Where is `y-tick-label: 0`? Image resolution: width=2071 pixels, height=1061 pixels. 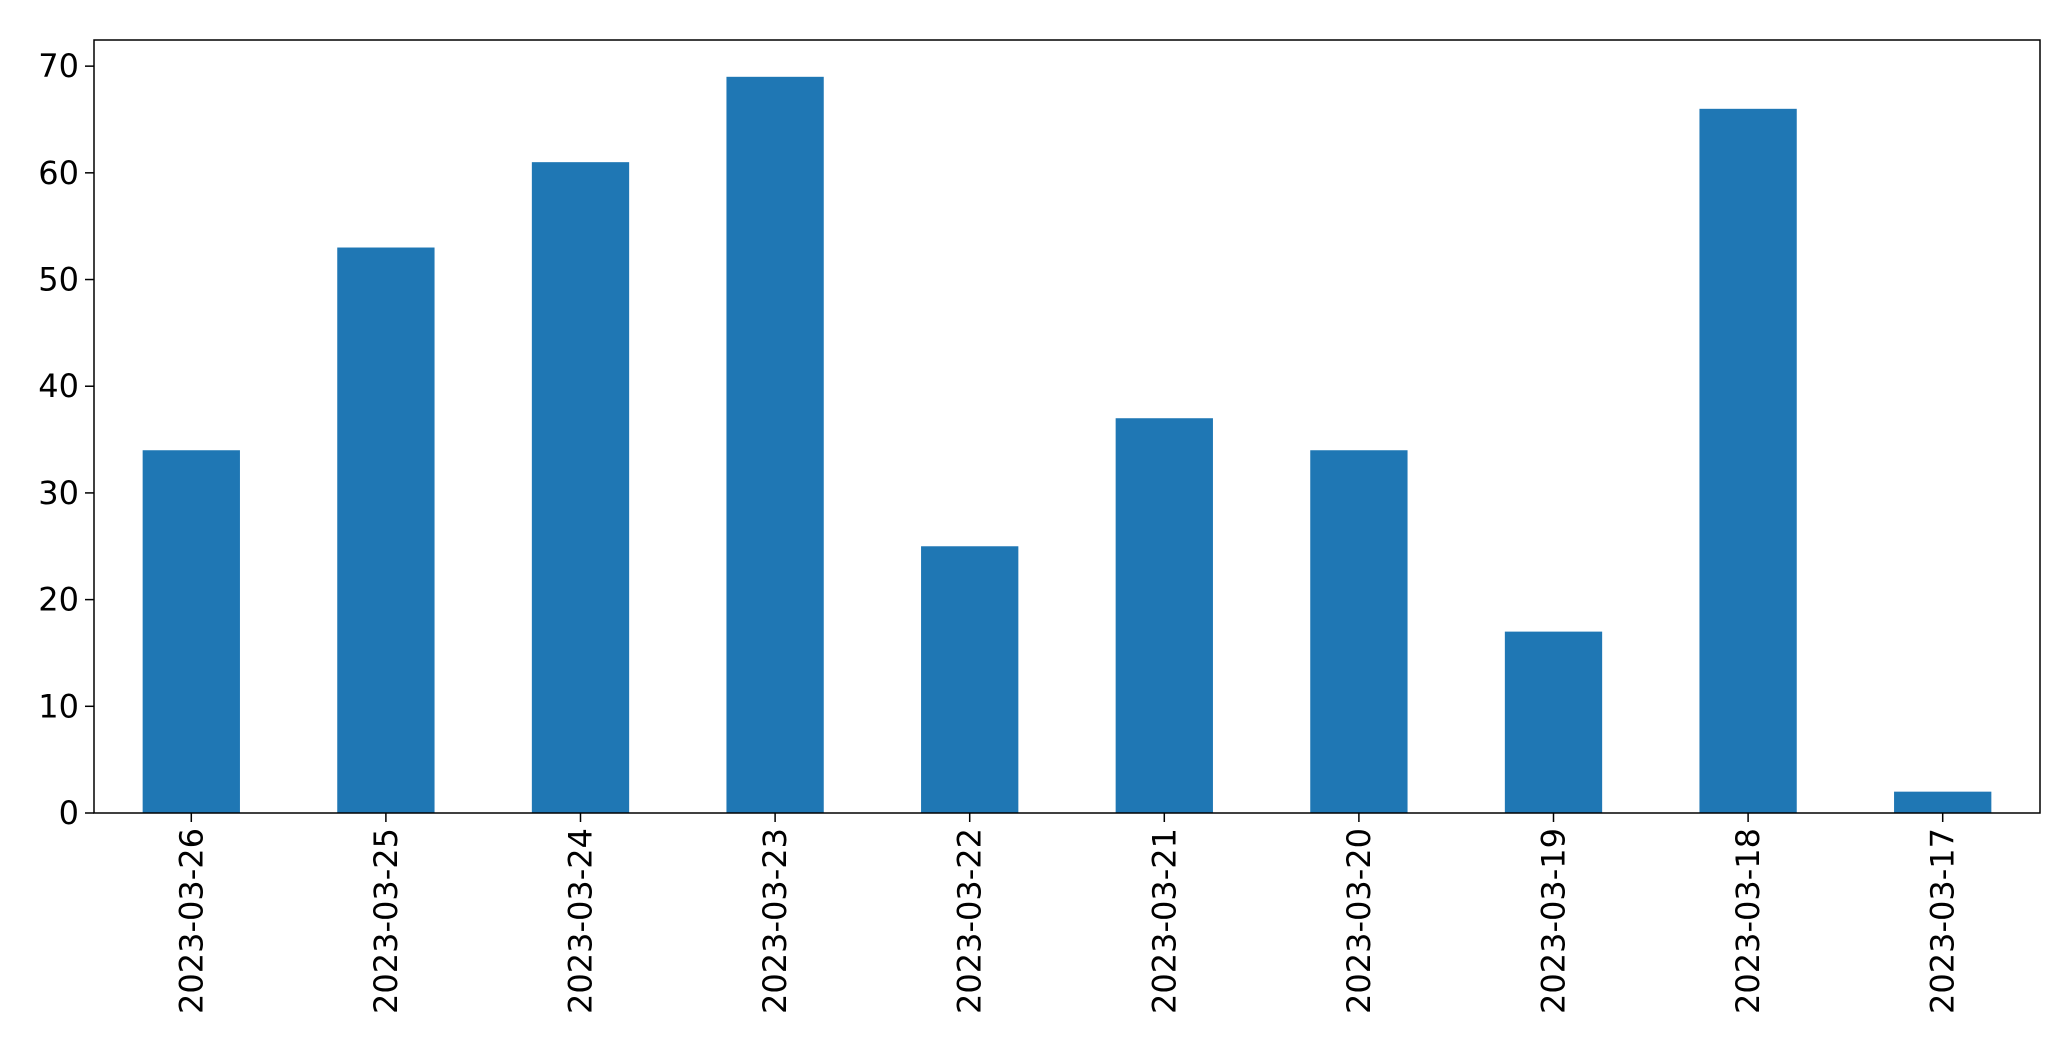
y-tick-label: 0 is located at coordinates (69, 813).